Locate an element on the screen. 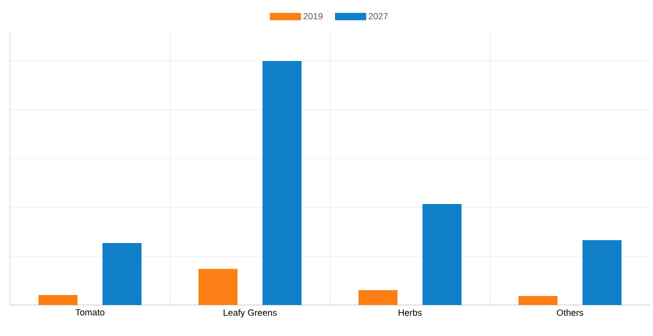  x-tick-label: Herbs is located at coordinates (410, 312).